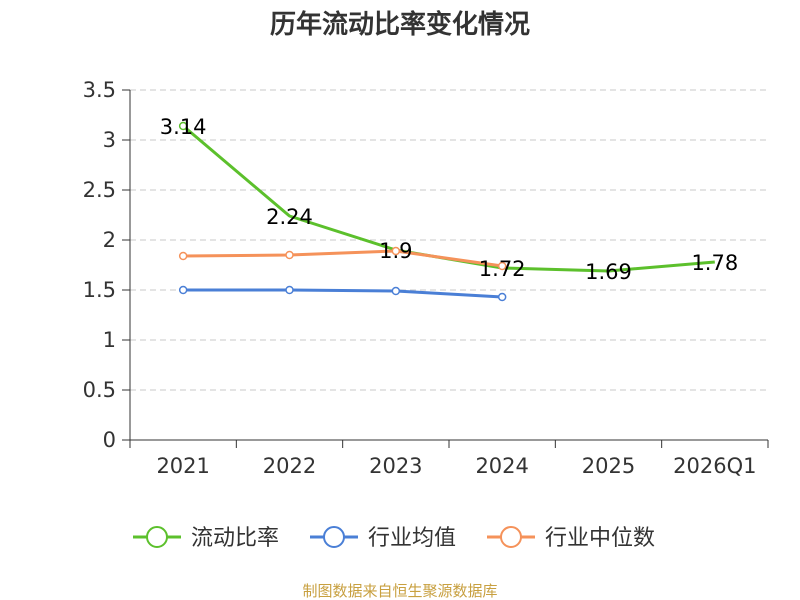 This screenshot has width=800, height=600. Describe the element at coordinates (714, 466) in the screenshot. I see `x-tick-label: 2026Q1` at that location.